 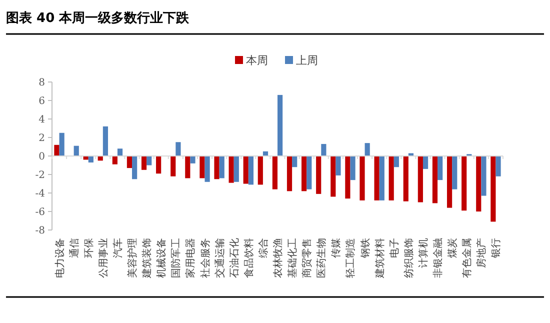 I want to click on x-tick-label: 钢铁, so click(x=365, y=248).